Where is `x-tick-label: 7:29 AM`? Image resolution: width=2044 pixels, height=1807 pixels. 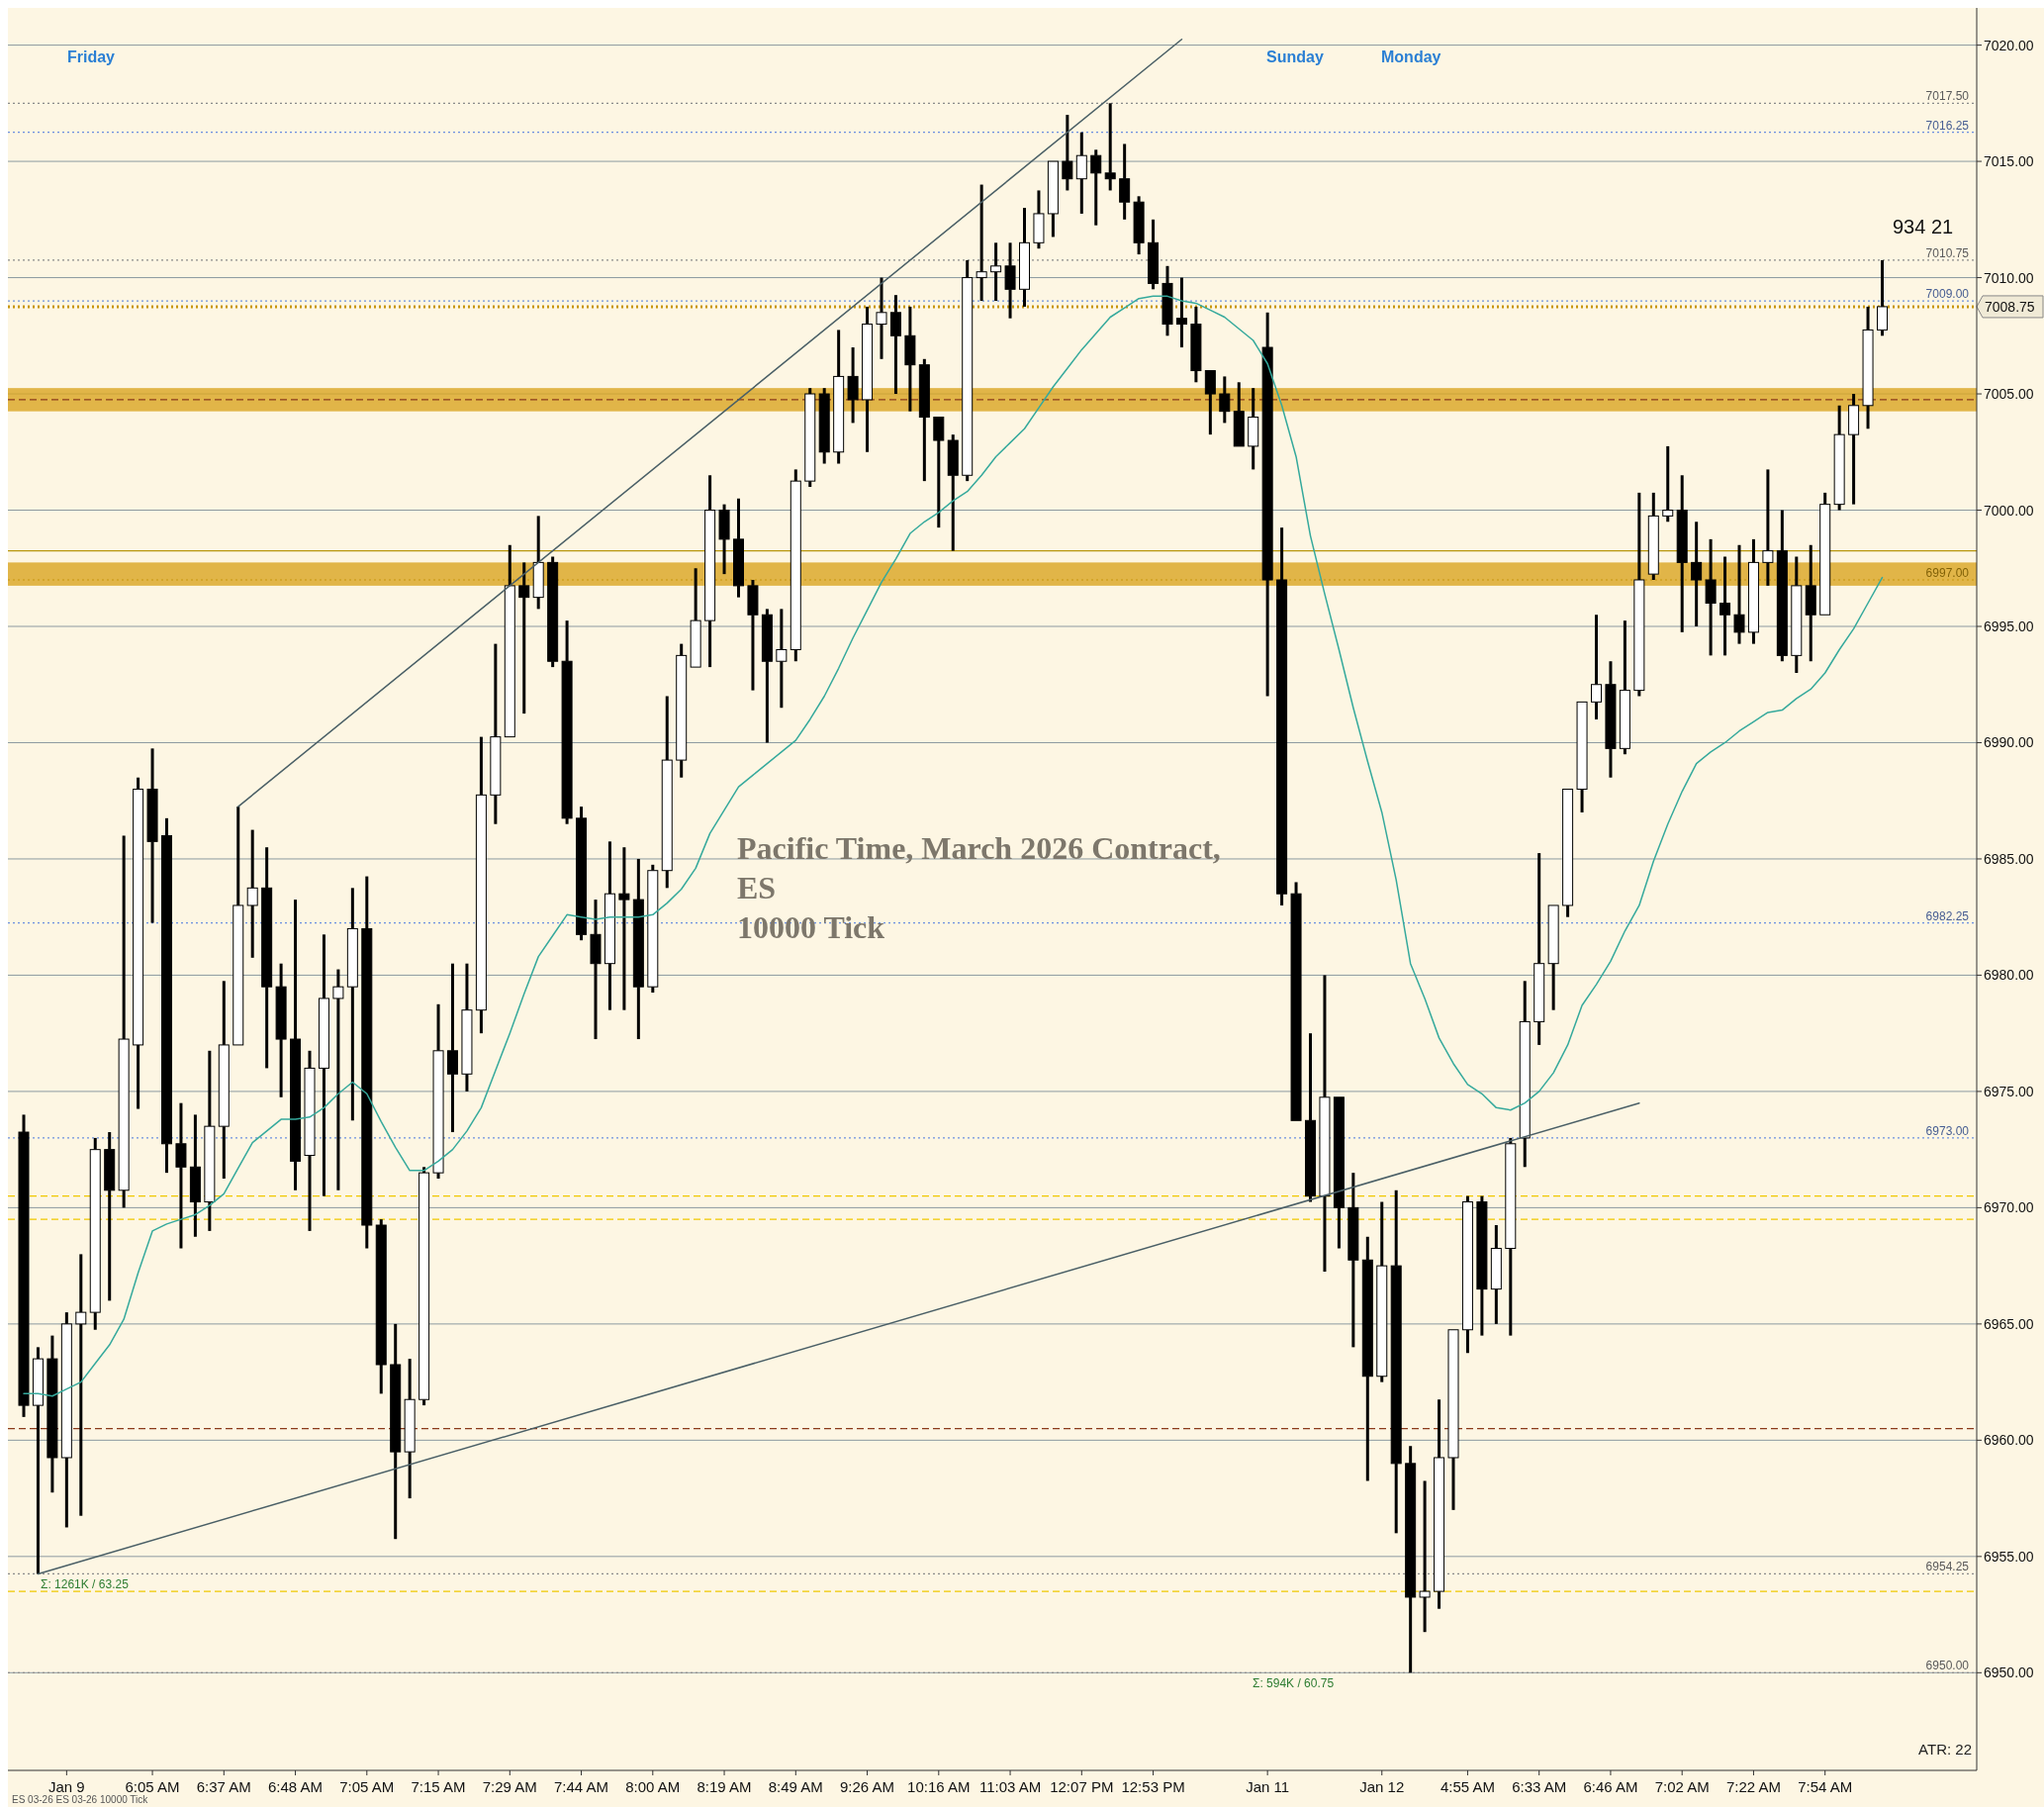
x-tick-label: 7:29 AM is located at coordinates (509, 1787).